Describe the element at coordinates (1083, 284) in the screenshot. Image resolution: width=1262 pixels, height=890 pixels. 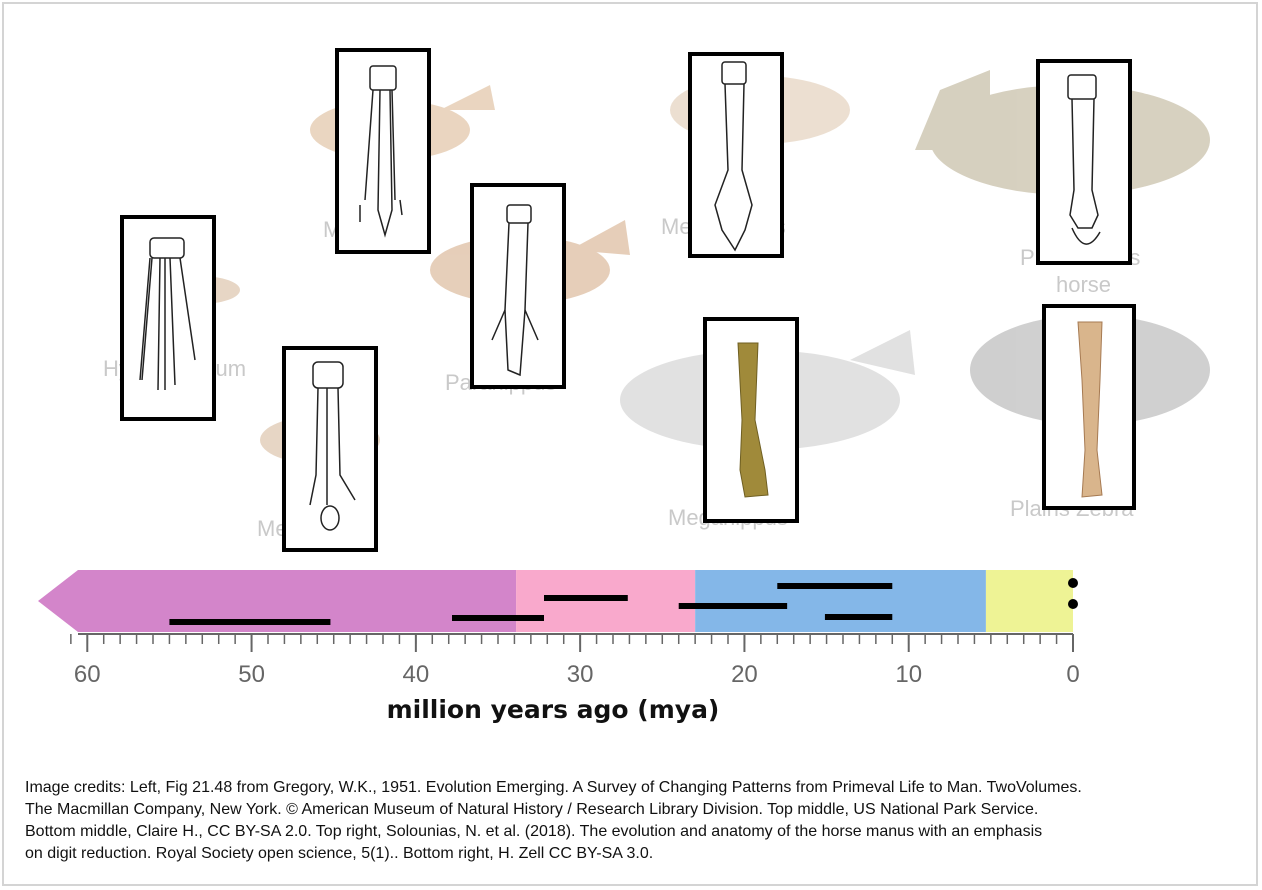
I see `species-label: horse` at that location.